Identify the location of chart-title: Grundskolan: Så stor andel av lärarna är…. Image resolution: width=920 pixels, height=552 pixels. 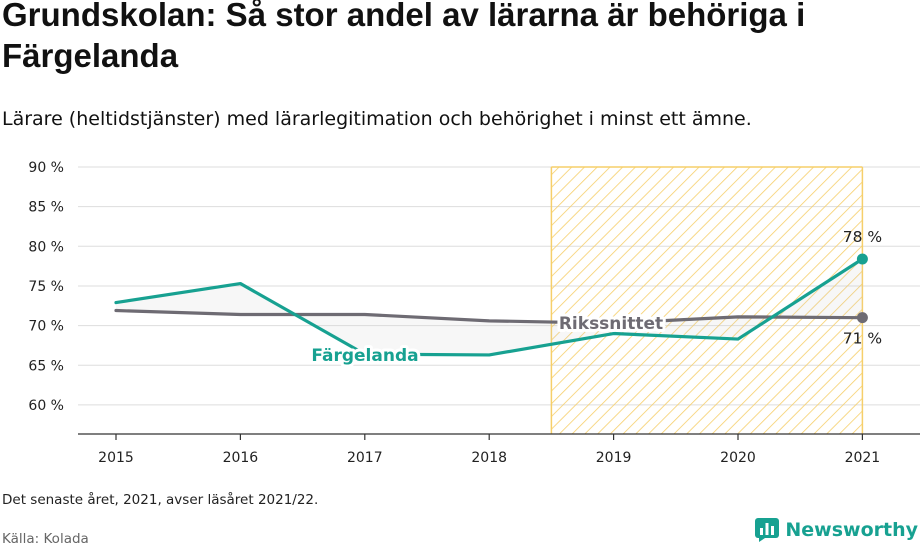
(404, 37).